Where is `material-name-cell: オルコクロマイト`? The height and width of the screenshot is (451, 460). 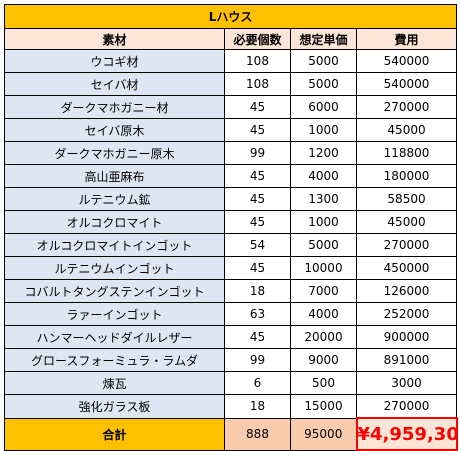
material-name-cell: オルコクロマイト is located at coordinates (114, 222).